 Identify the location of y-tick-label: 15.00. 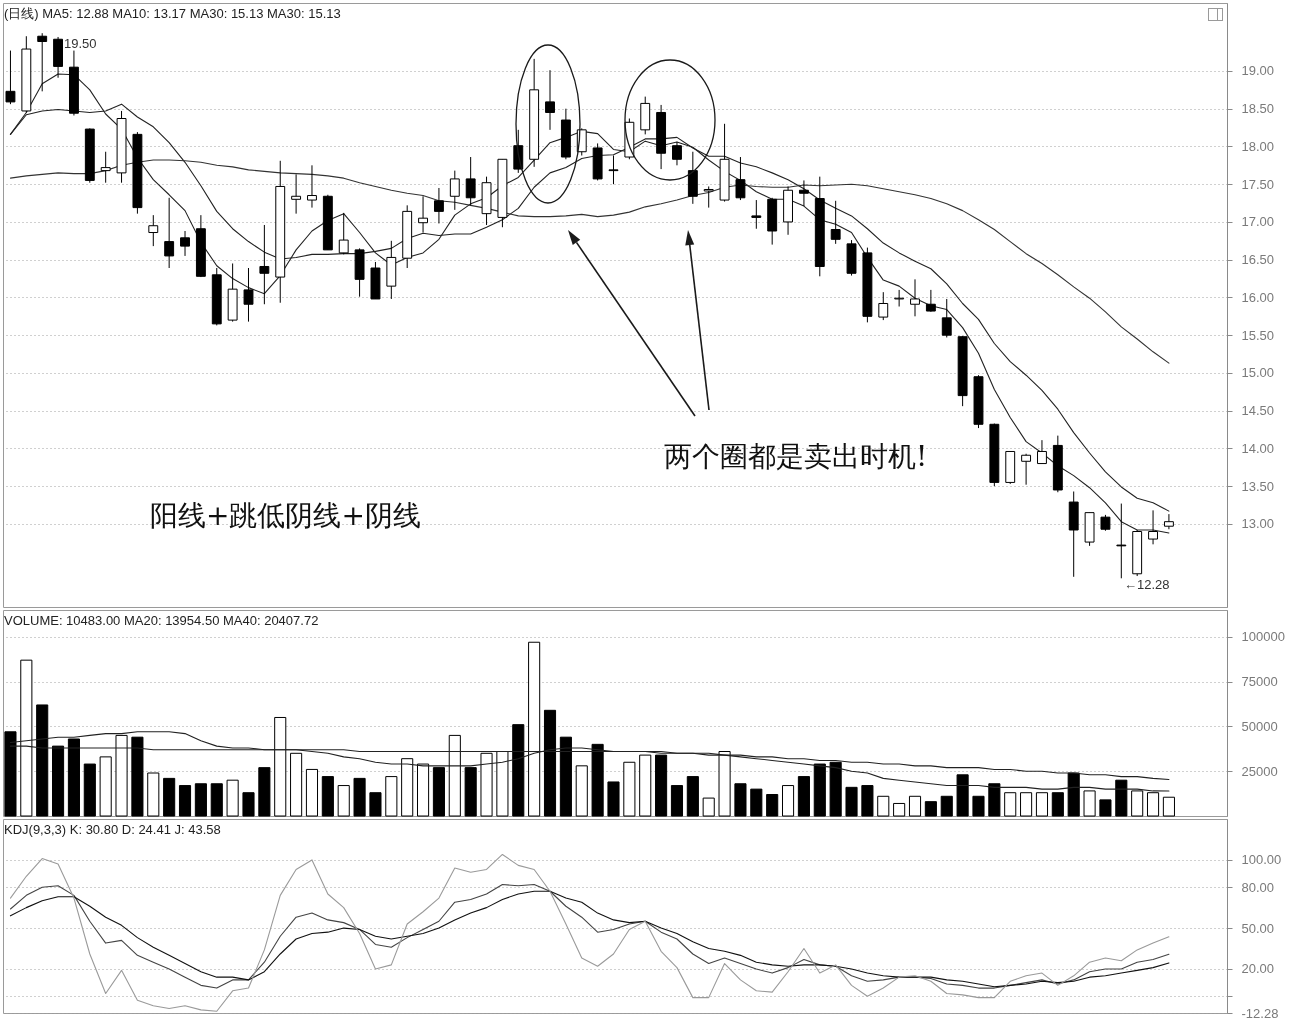
(1258, 373).